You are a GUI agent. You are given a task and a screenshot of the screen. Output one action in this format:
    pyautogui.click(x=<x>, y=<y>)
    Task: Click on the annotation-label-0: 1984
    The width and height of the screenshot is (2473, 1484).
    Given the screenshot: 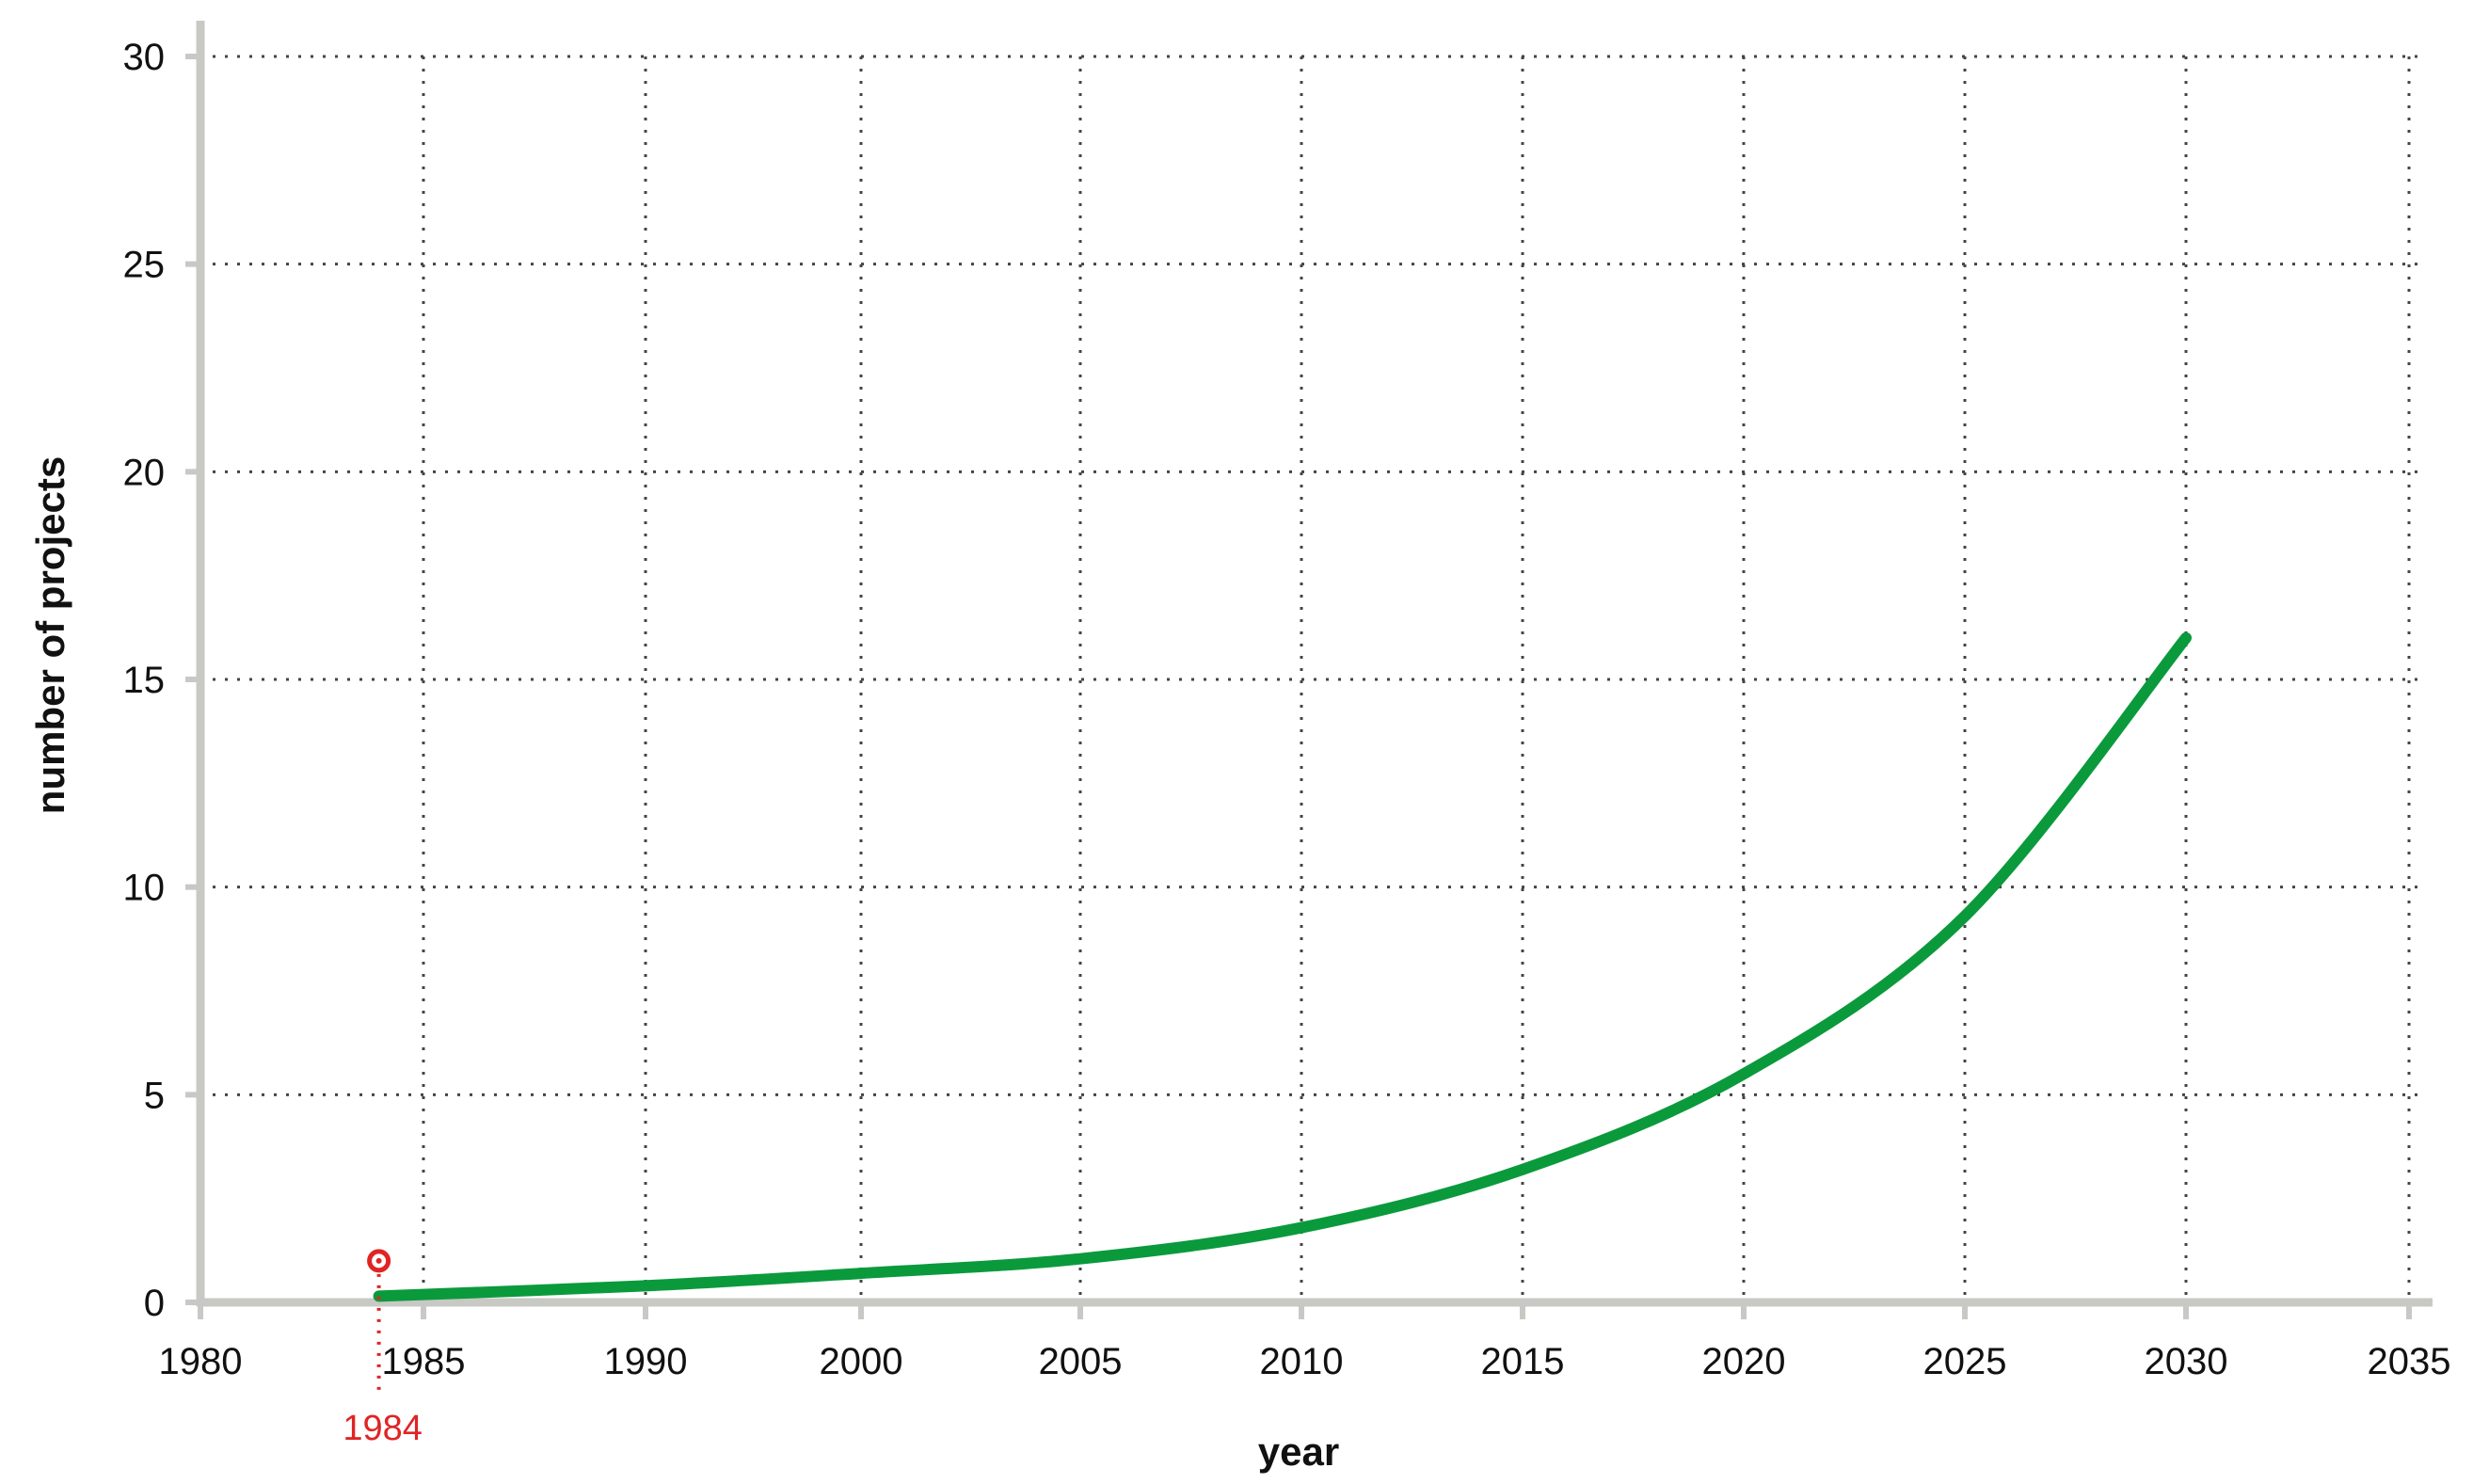 What is the action you would take?
    pyautogui.click(x=383, y=1428)
    